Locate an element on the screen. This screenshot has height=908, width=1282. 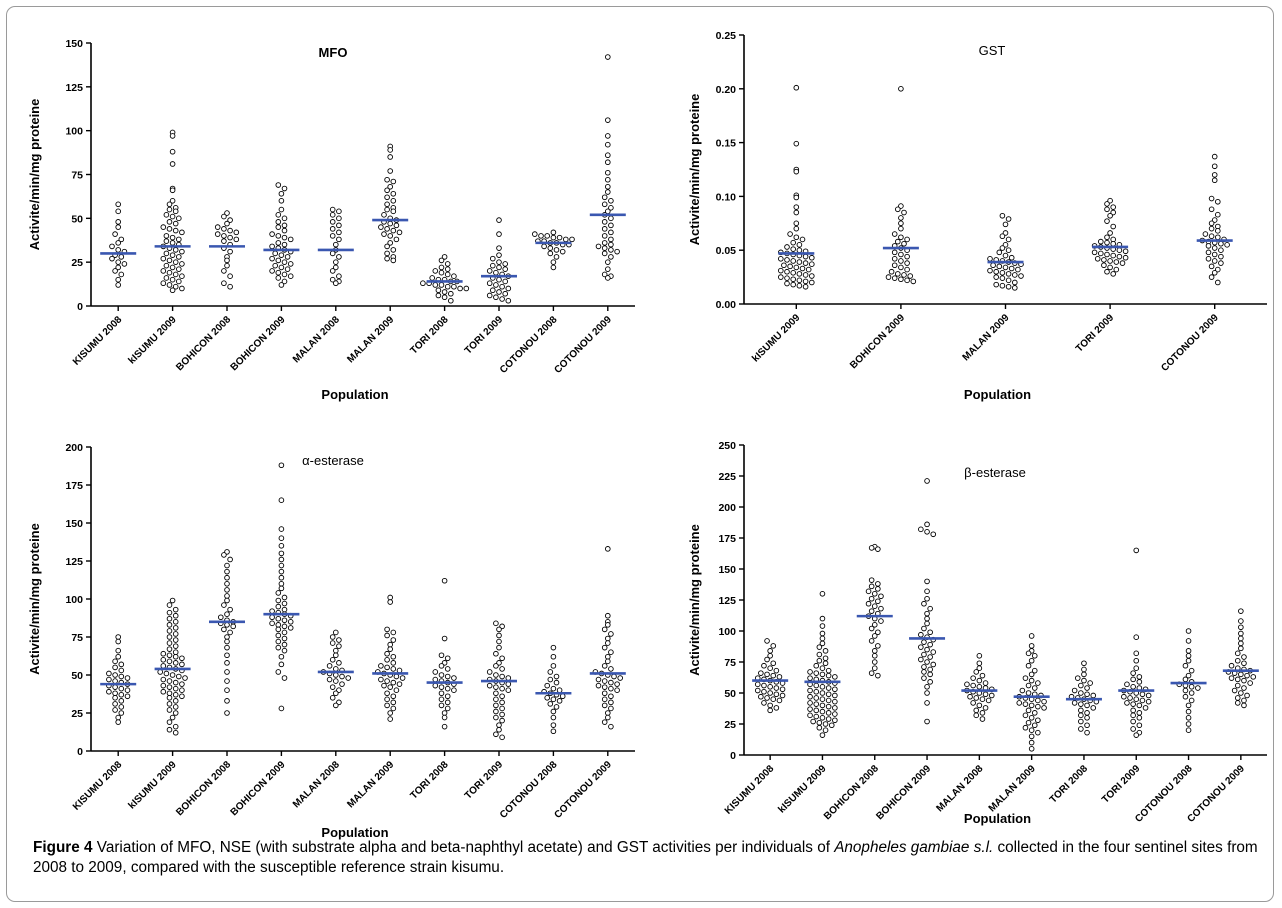
x-category-label: TORI 2009 is located at coordinates (1095, 333).